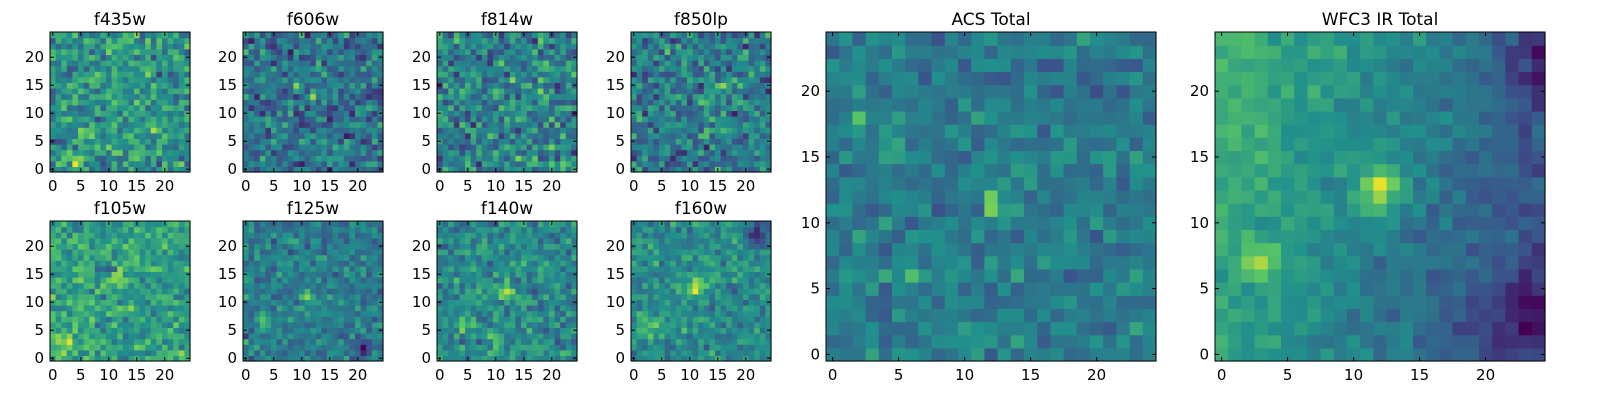  I want to click on x-tick-label: 20, so click(551, 375).